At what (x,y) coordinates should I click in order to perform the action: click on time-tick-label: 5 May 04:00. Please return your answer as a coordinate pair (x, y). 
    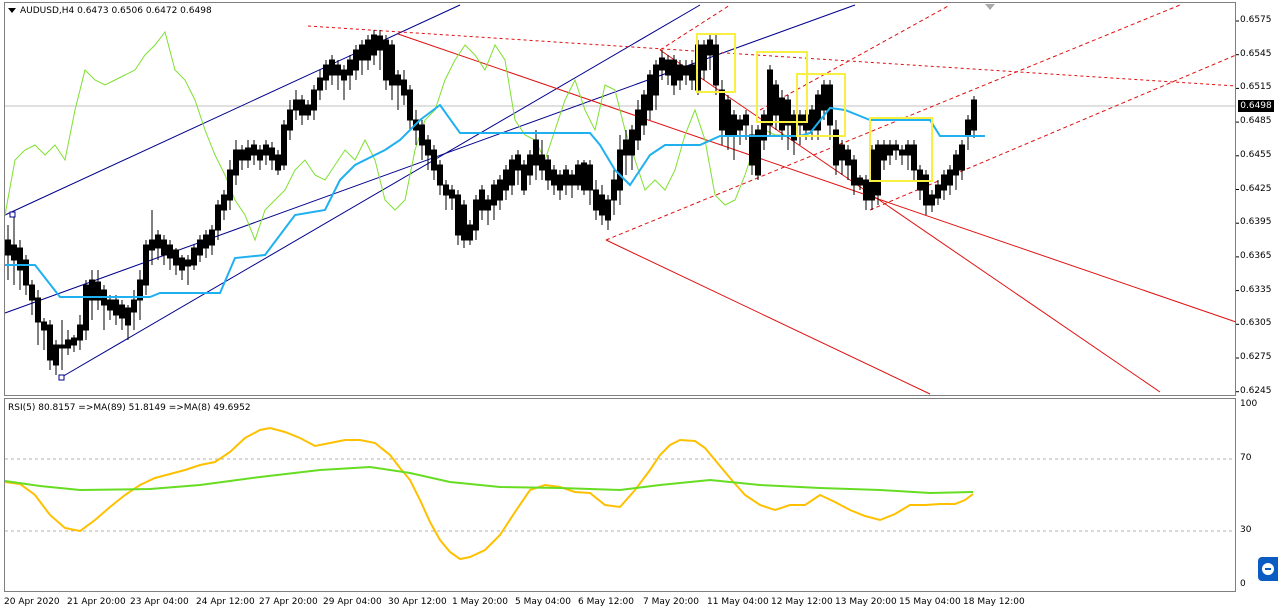
    Looking at the image, I should click on (543, 602).